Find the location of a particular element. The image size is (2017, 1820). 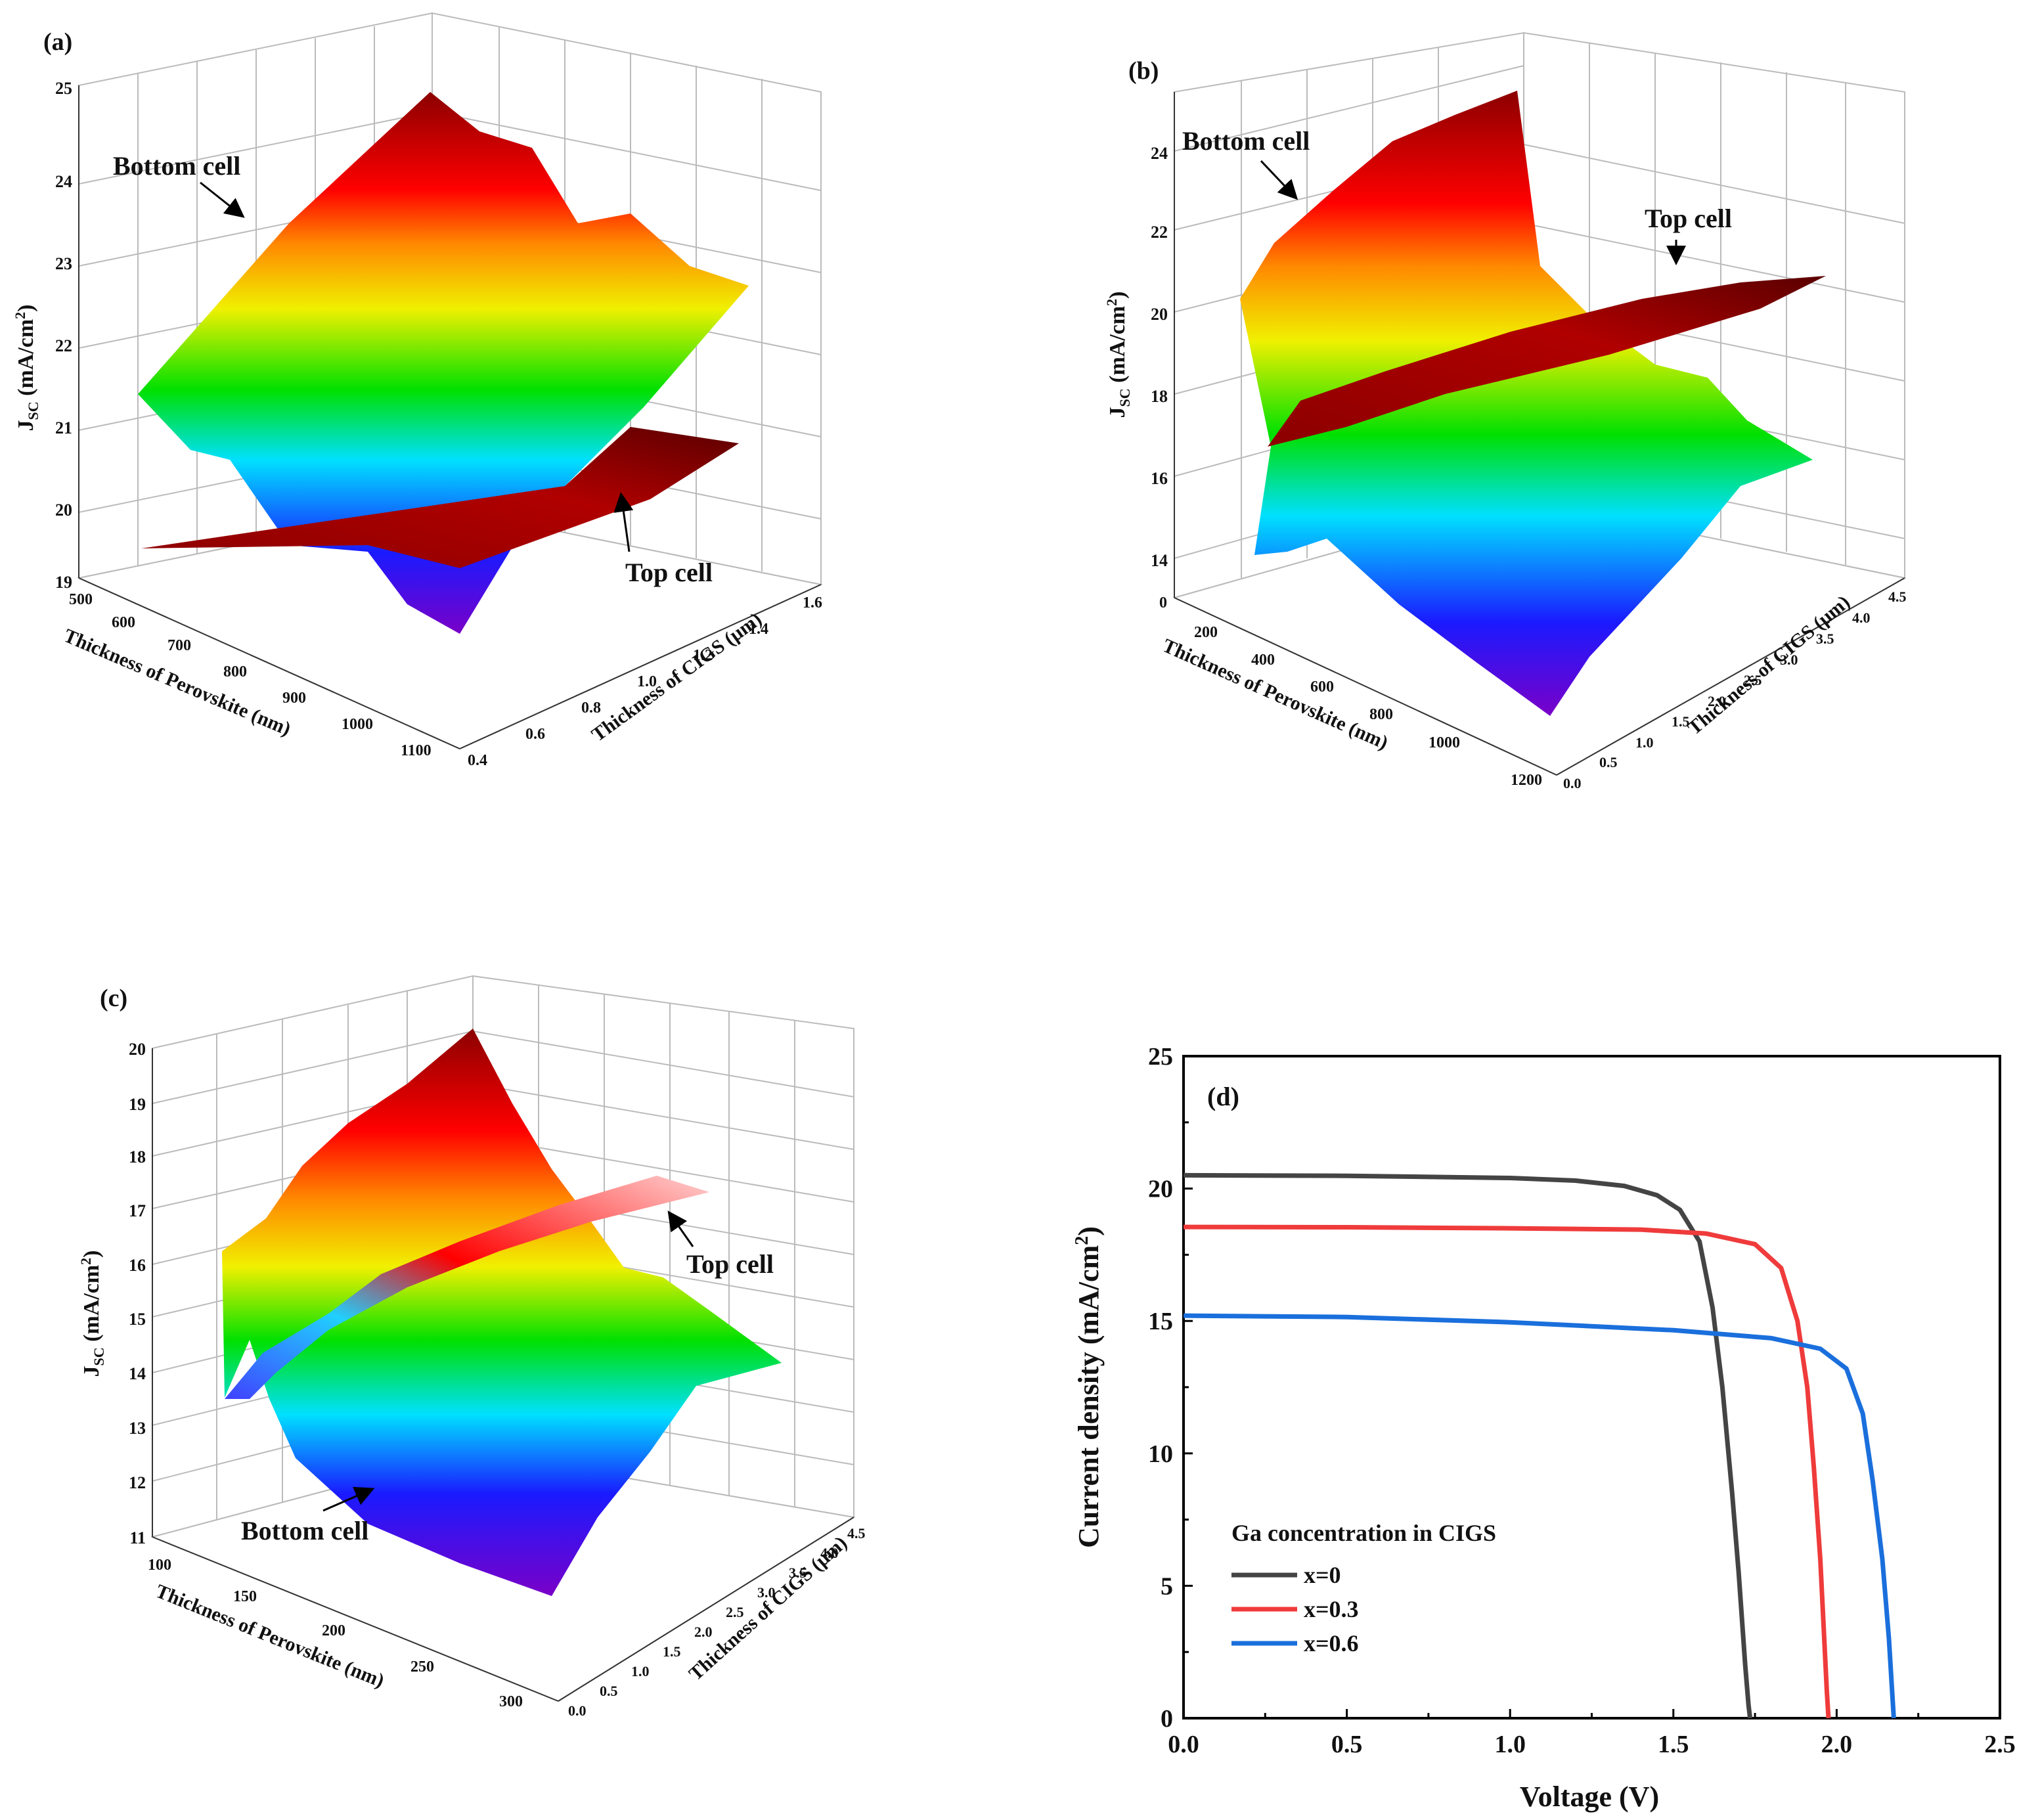

panel-b-y-tick: 4.0 is located at coordinates (1861, 618).